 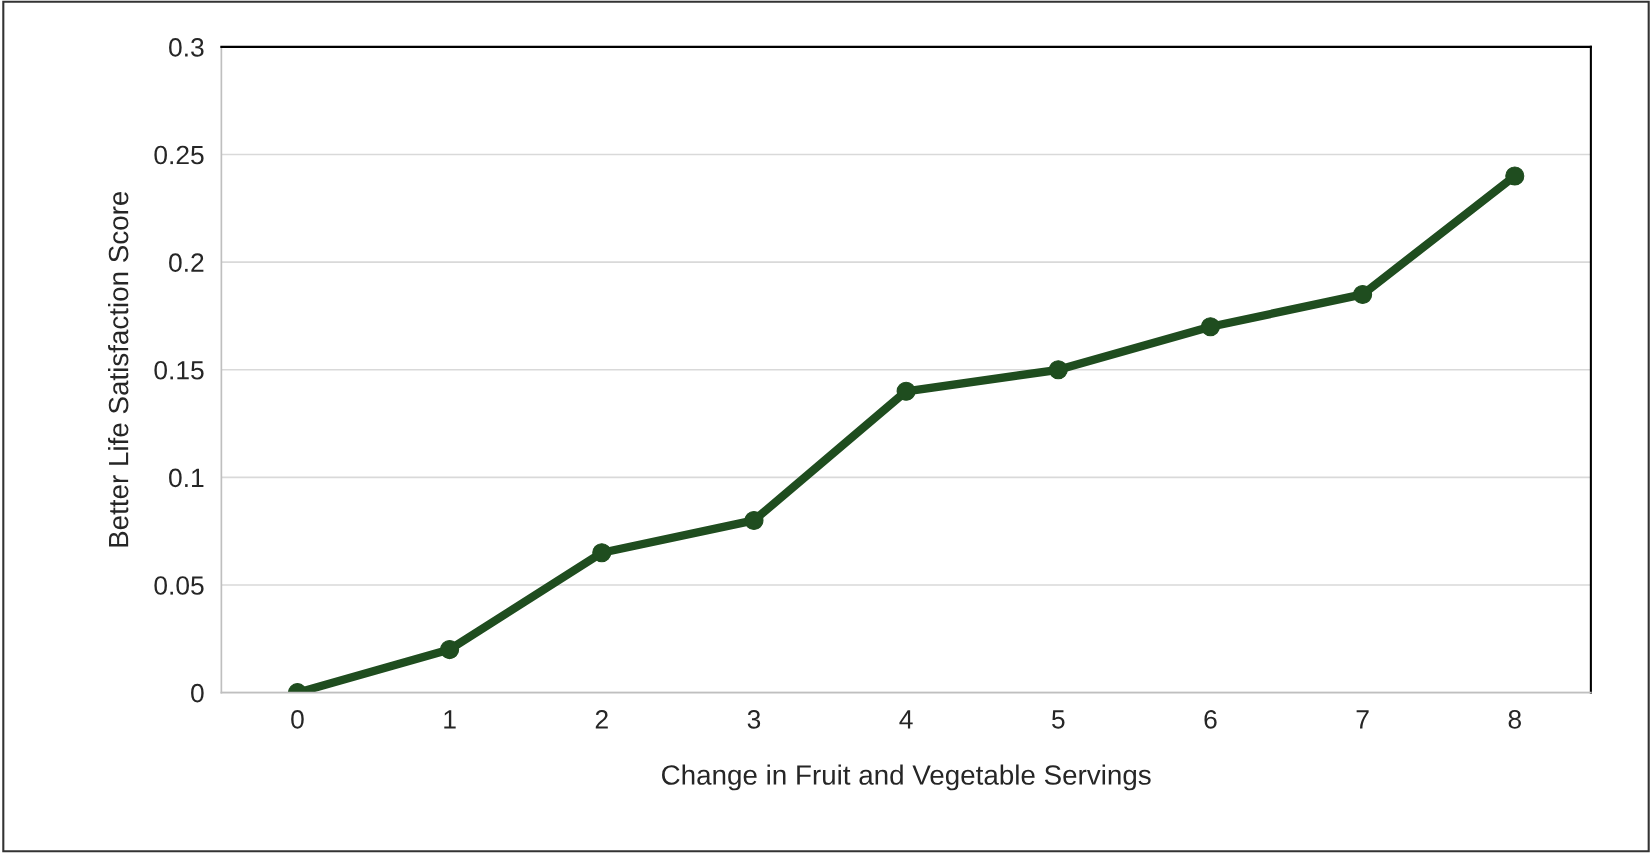 What do you see at coordinates (186, 478) in the screenshot?
I see `y-tick-label: 0.1` at bounding box center [186, 478].